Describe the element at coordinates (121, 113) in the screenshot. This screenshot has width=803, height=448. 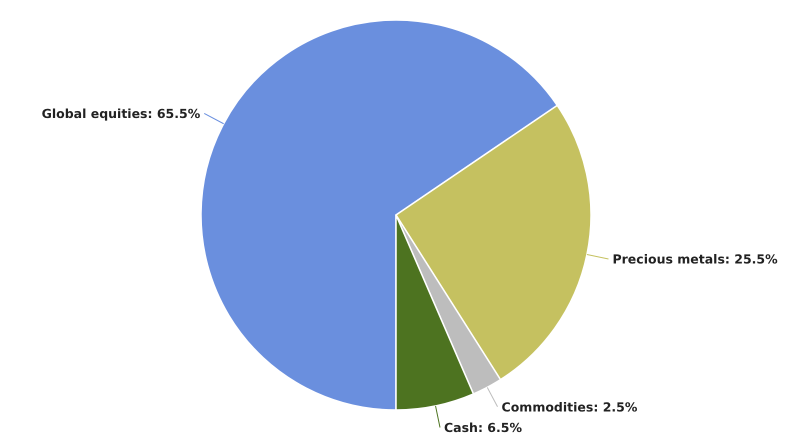
I see `slice-label: Global equities: 65.5%` at that location.